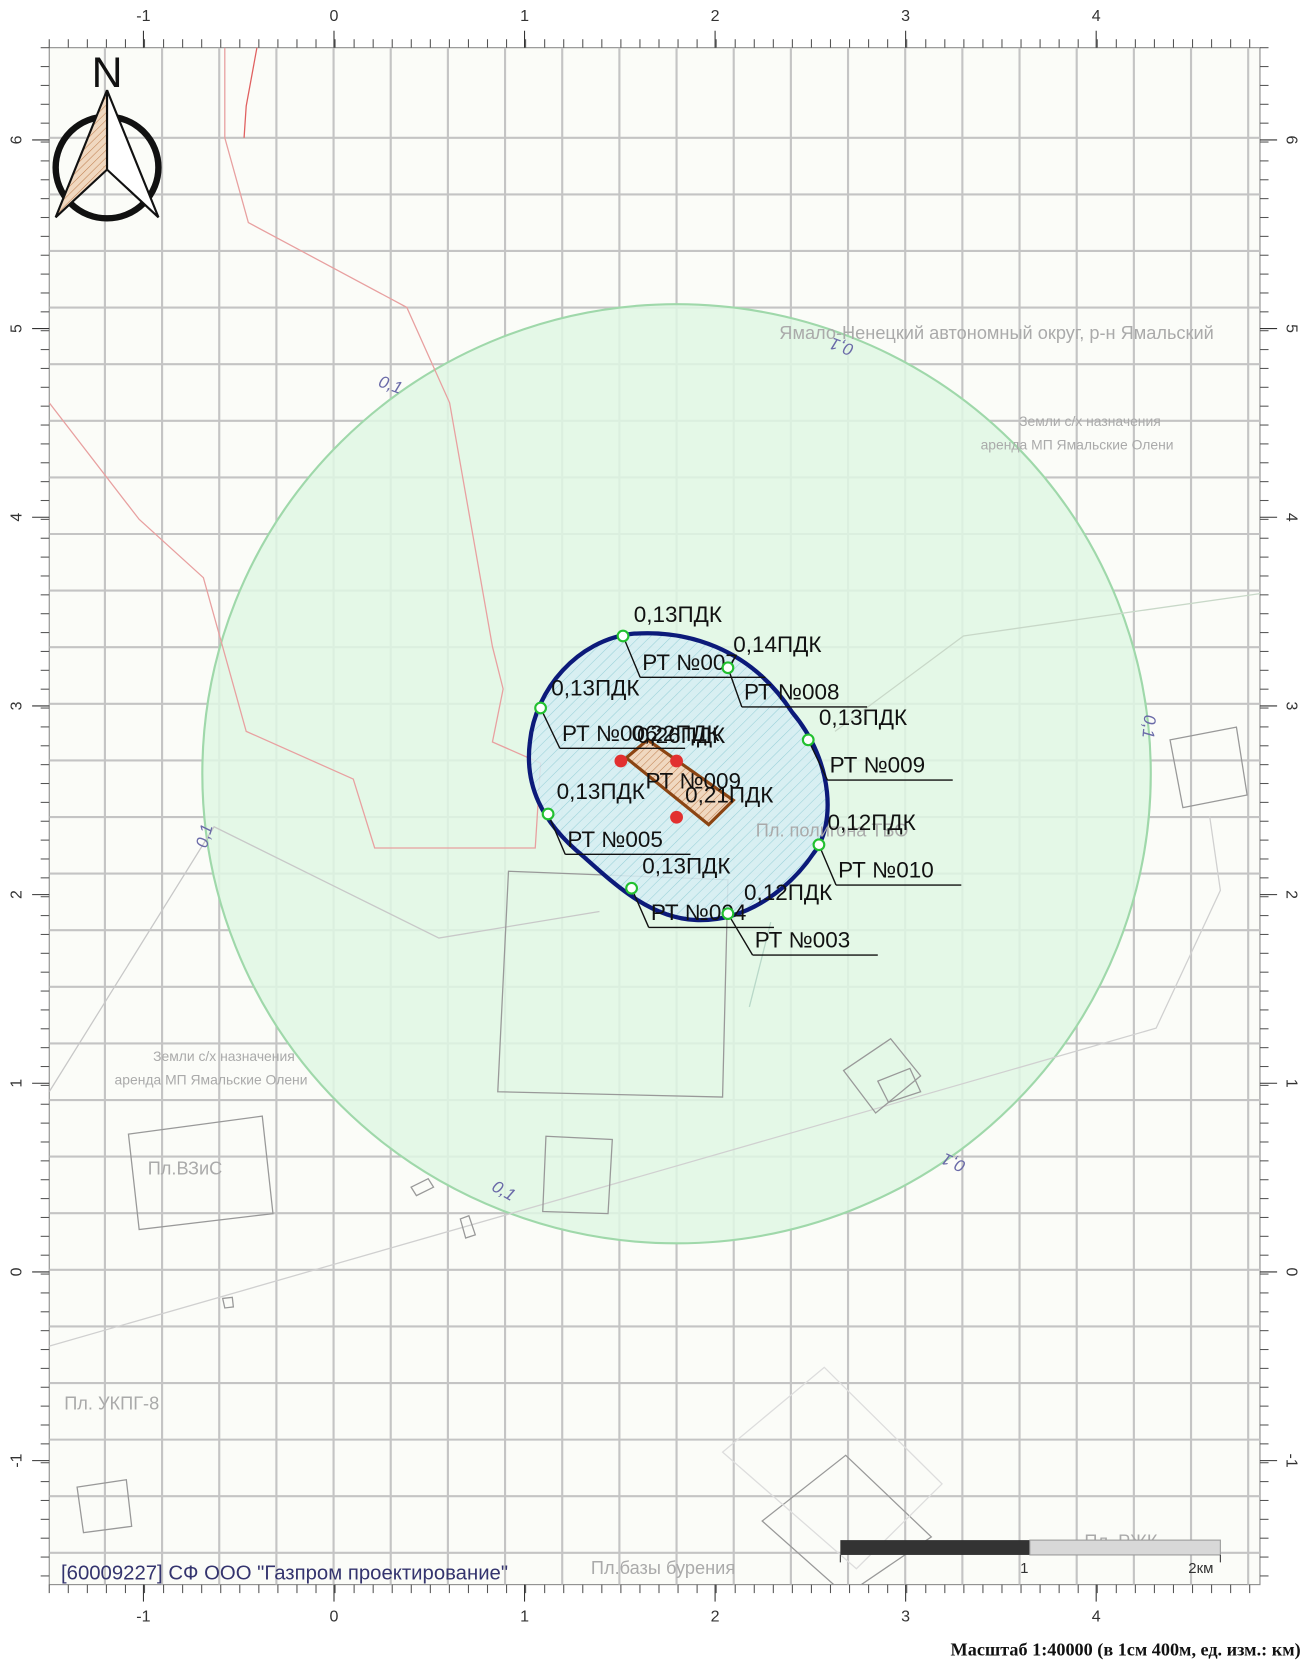  I want to click on point-name: РТ №005, so click(615, 839).